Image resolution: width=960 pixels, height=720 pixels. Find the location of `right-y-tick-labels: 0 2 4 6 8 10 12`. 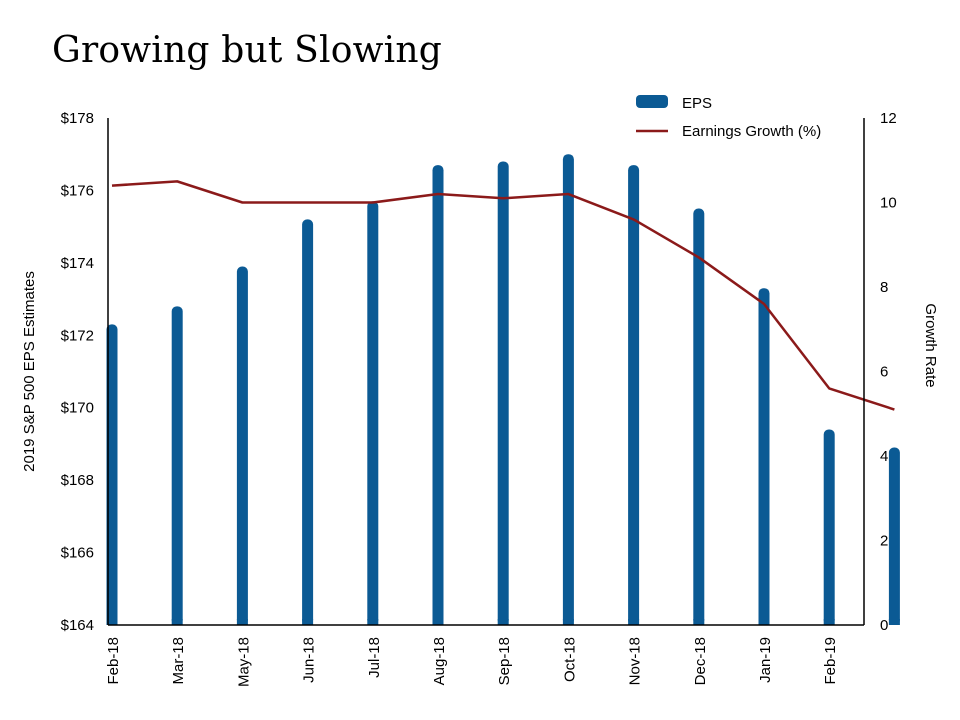

right-y-tick-labels: 0 2 4 6 8 10 12 is located at coordinates (888, 372).